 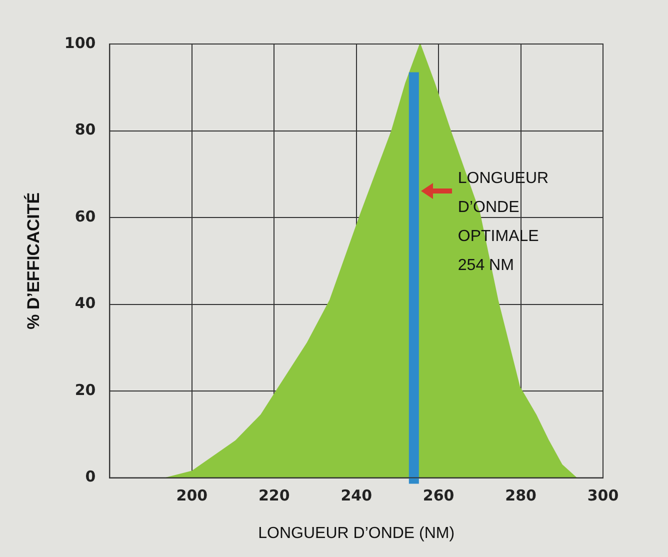 I want to click on y-axis-title: % D’EFFICACITÉ, so click(x=32, y=261).